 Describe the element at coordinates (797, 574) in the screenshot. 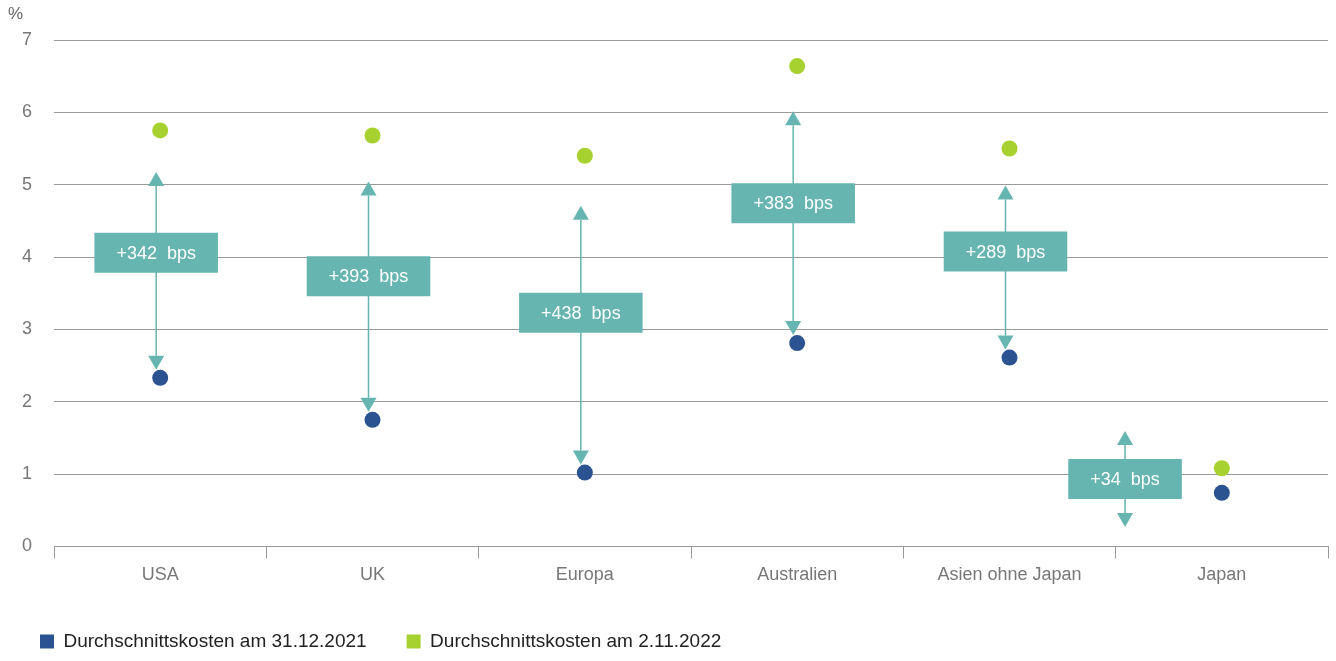

I see `x-tick-label: Australien` at that location.